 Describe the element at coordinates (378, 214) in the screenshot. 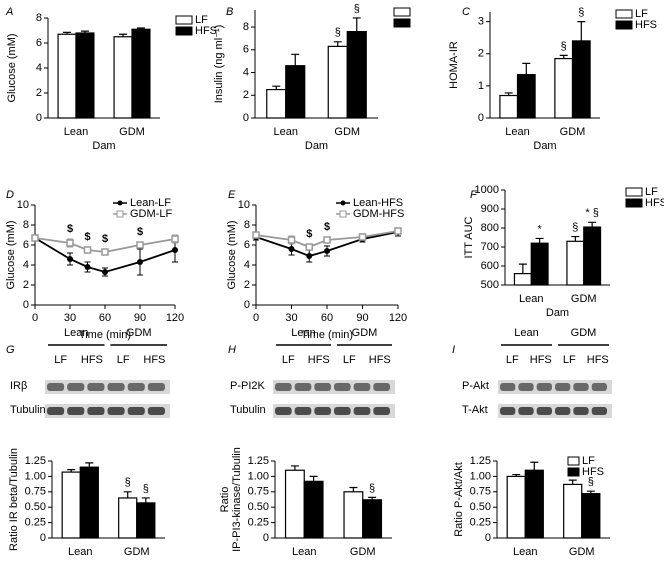

I see `legend-label: GDM-HFS` at that location.